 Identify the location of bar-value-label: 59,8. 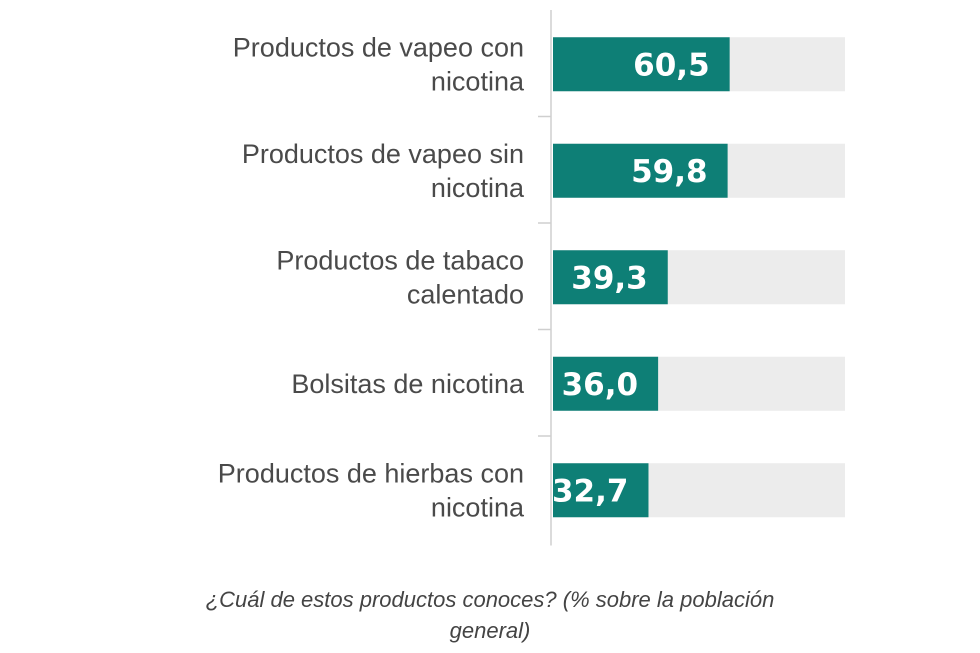
(669, 172).